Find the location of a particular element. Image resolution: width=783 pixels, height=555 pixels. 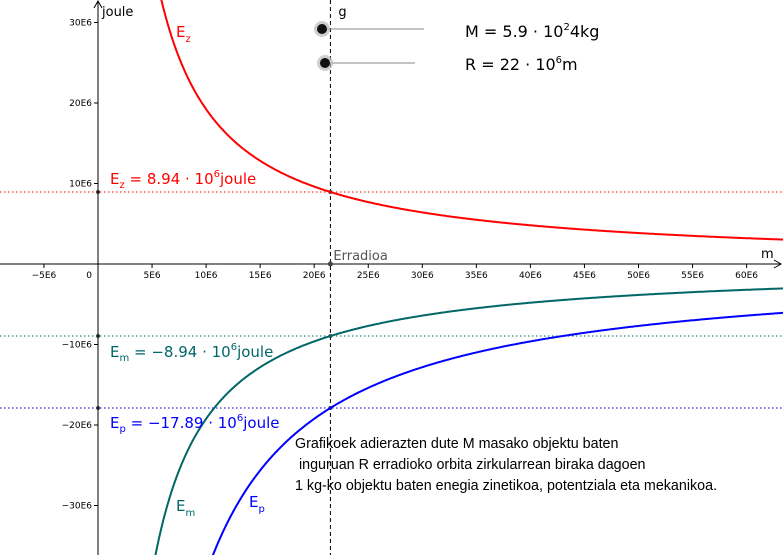

sliders: M = 5.9 · 1024kg R = 22 · 106m is located at coordinates (456, 47).